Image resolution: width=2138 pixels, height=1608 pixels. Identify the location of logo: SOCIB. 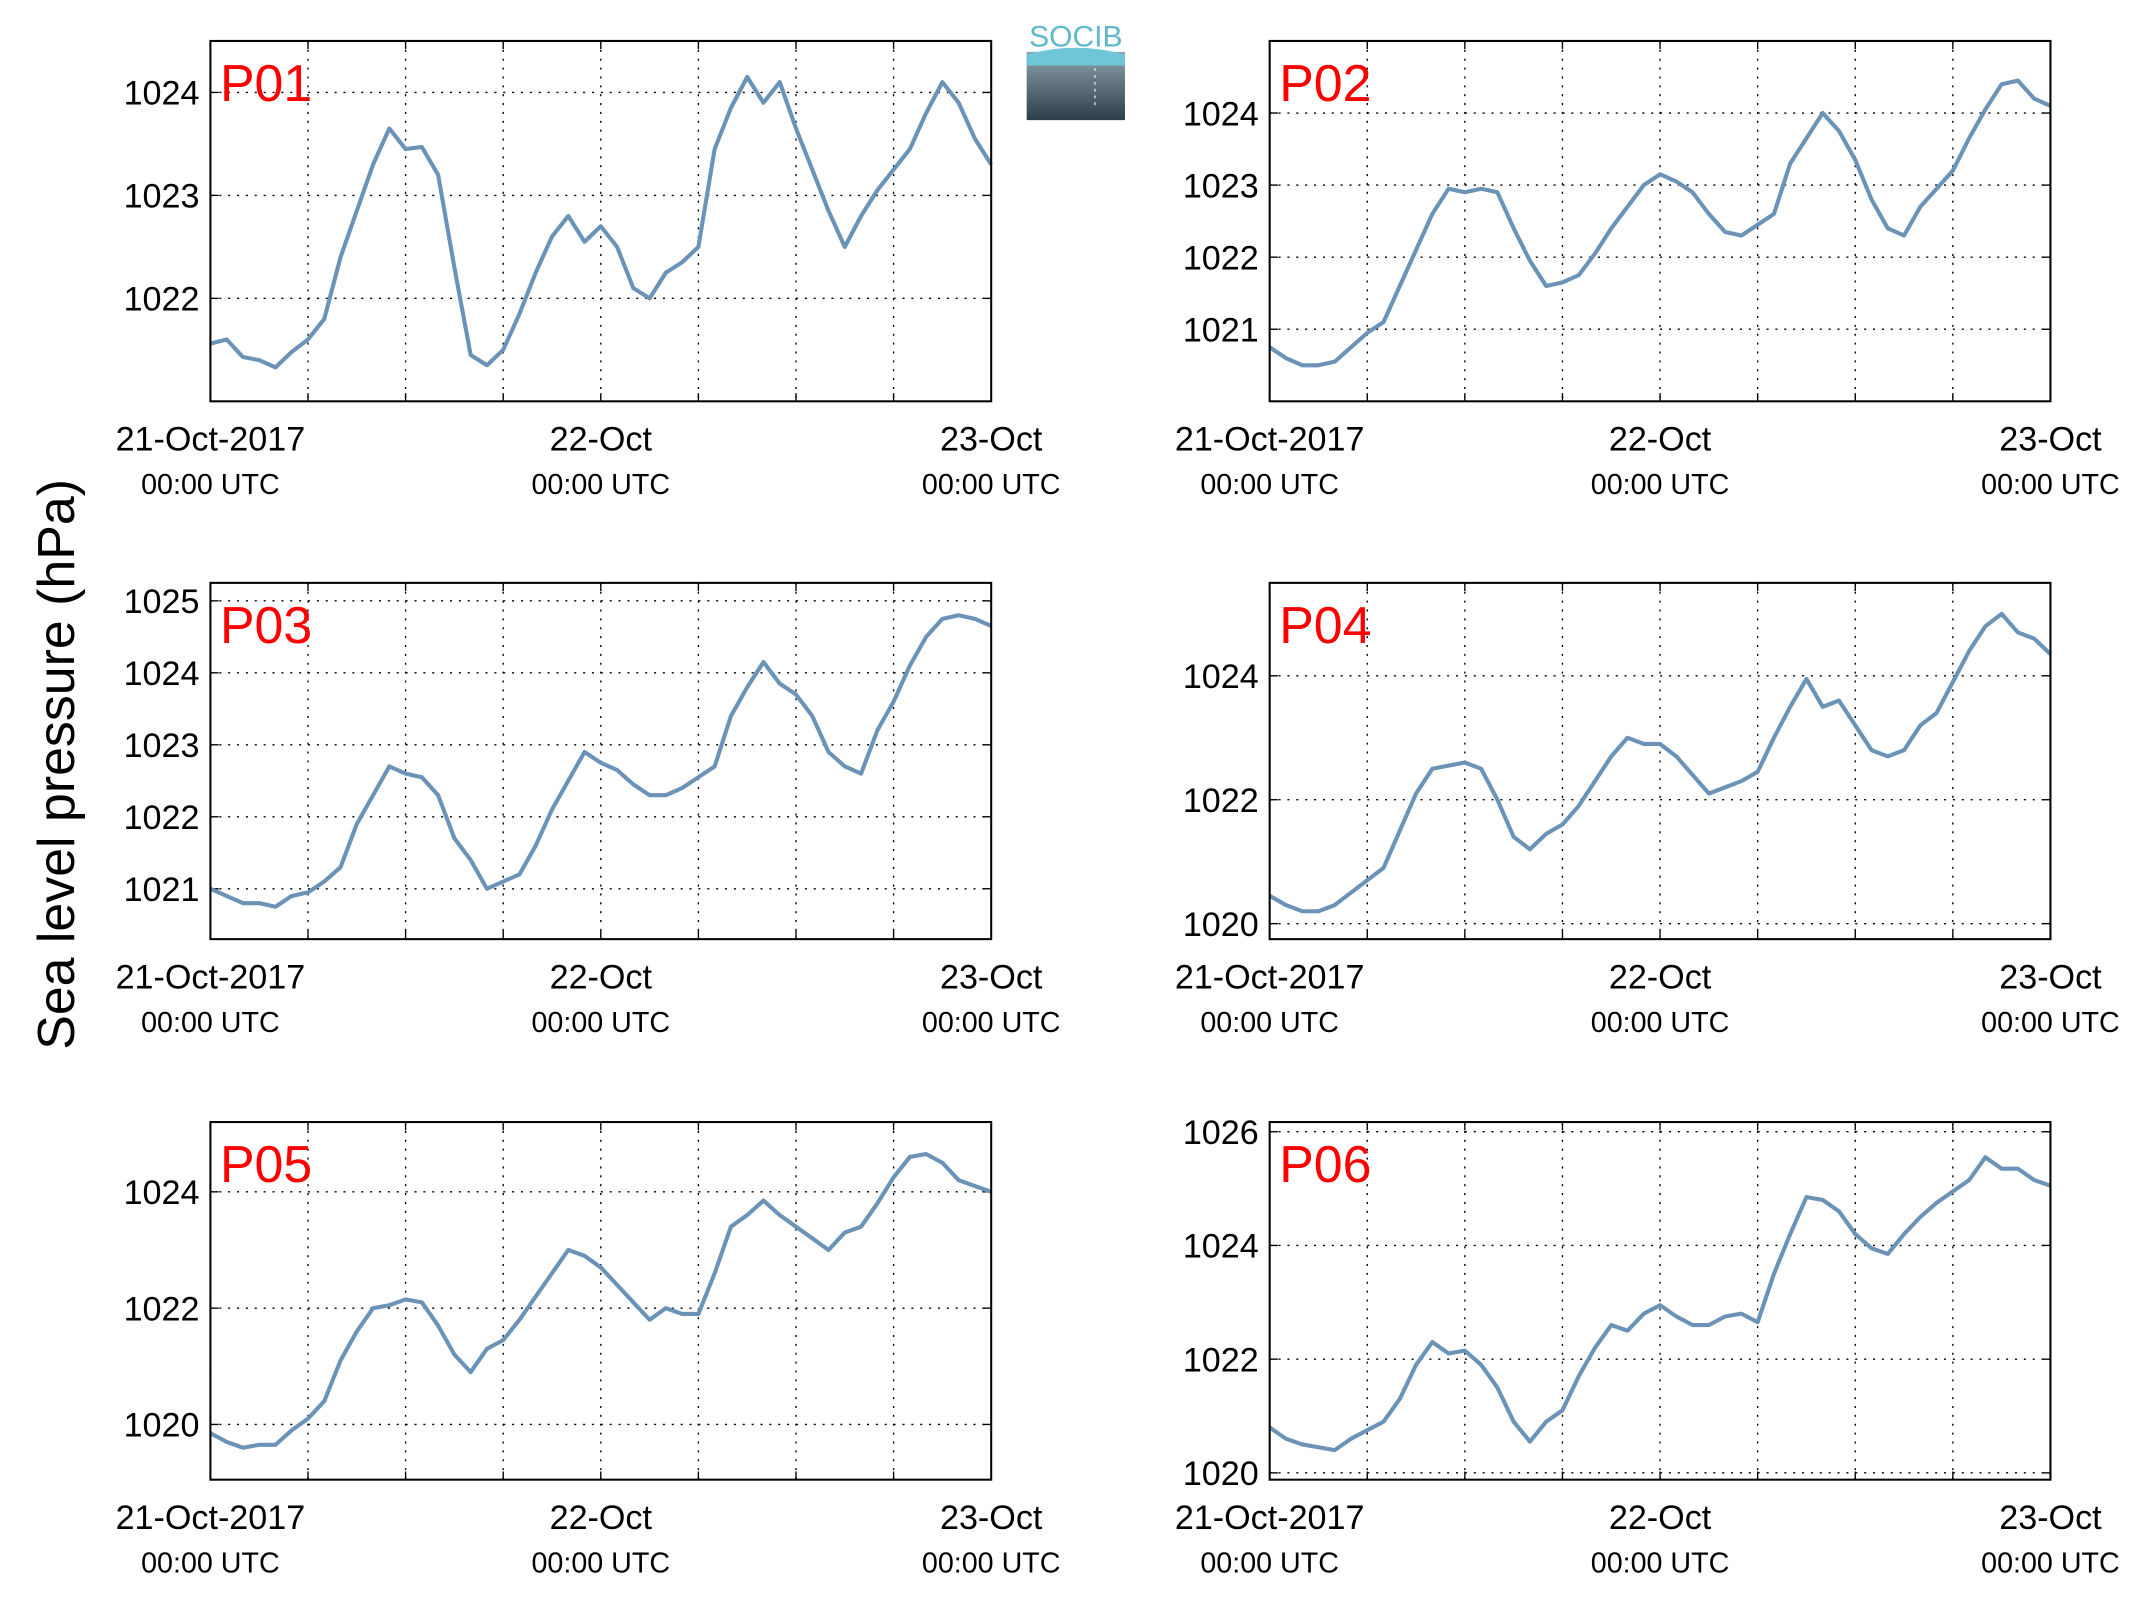
(1075, 70).